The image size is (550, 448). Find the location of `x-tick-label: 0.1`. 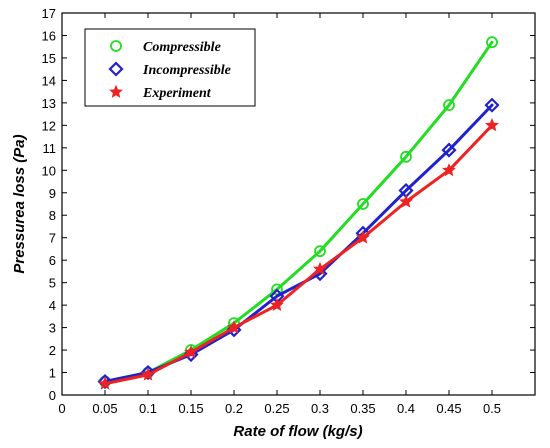

x-tick-label: 0.1 is located at coordinates (148, 408).